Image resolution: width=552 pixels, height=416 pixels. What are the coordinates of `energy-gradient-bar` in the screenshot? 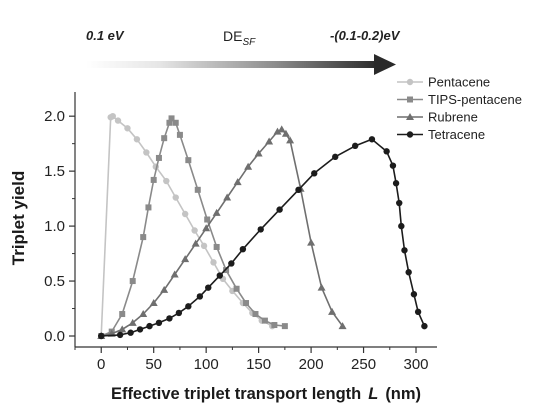 It's located at (232, 64).